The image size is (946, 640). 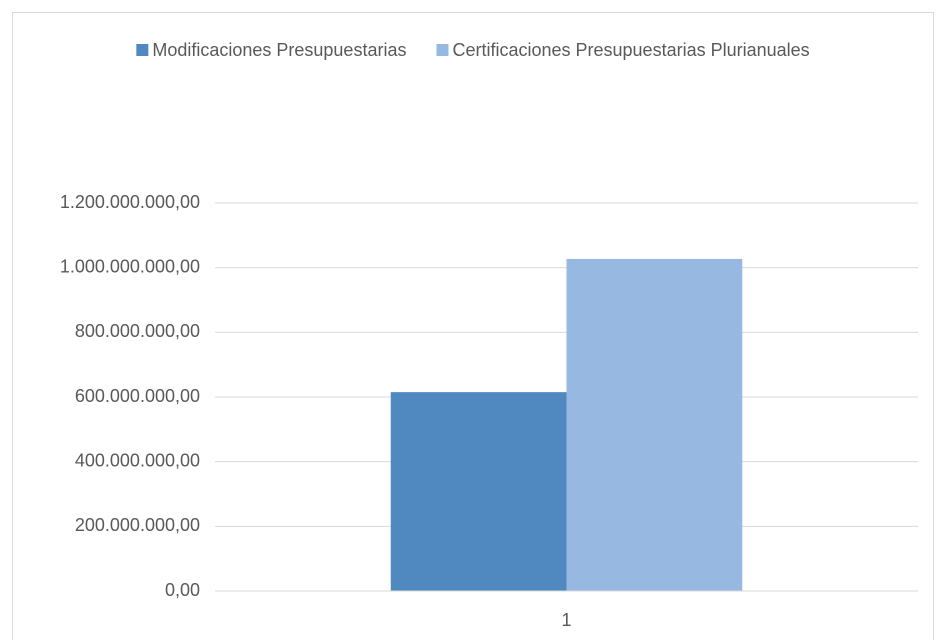 I want to click on y-tick-label: 200.000.000,00, so click(x=137, y=525).